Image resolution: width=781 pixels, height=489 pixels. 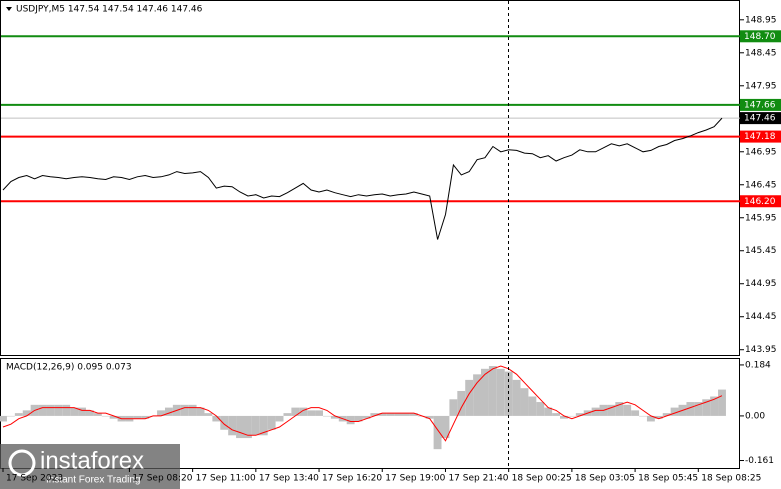 I want to click on y-tick-label: 144.95, so click(x=761, y=284).